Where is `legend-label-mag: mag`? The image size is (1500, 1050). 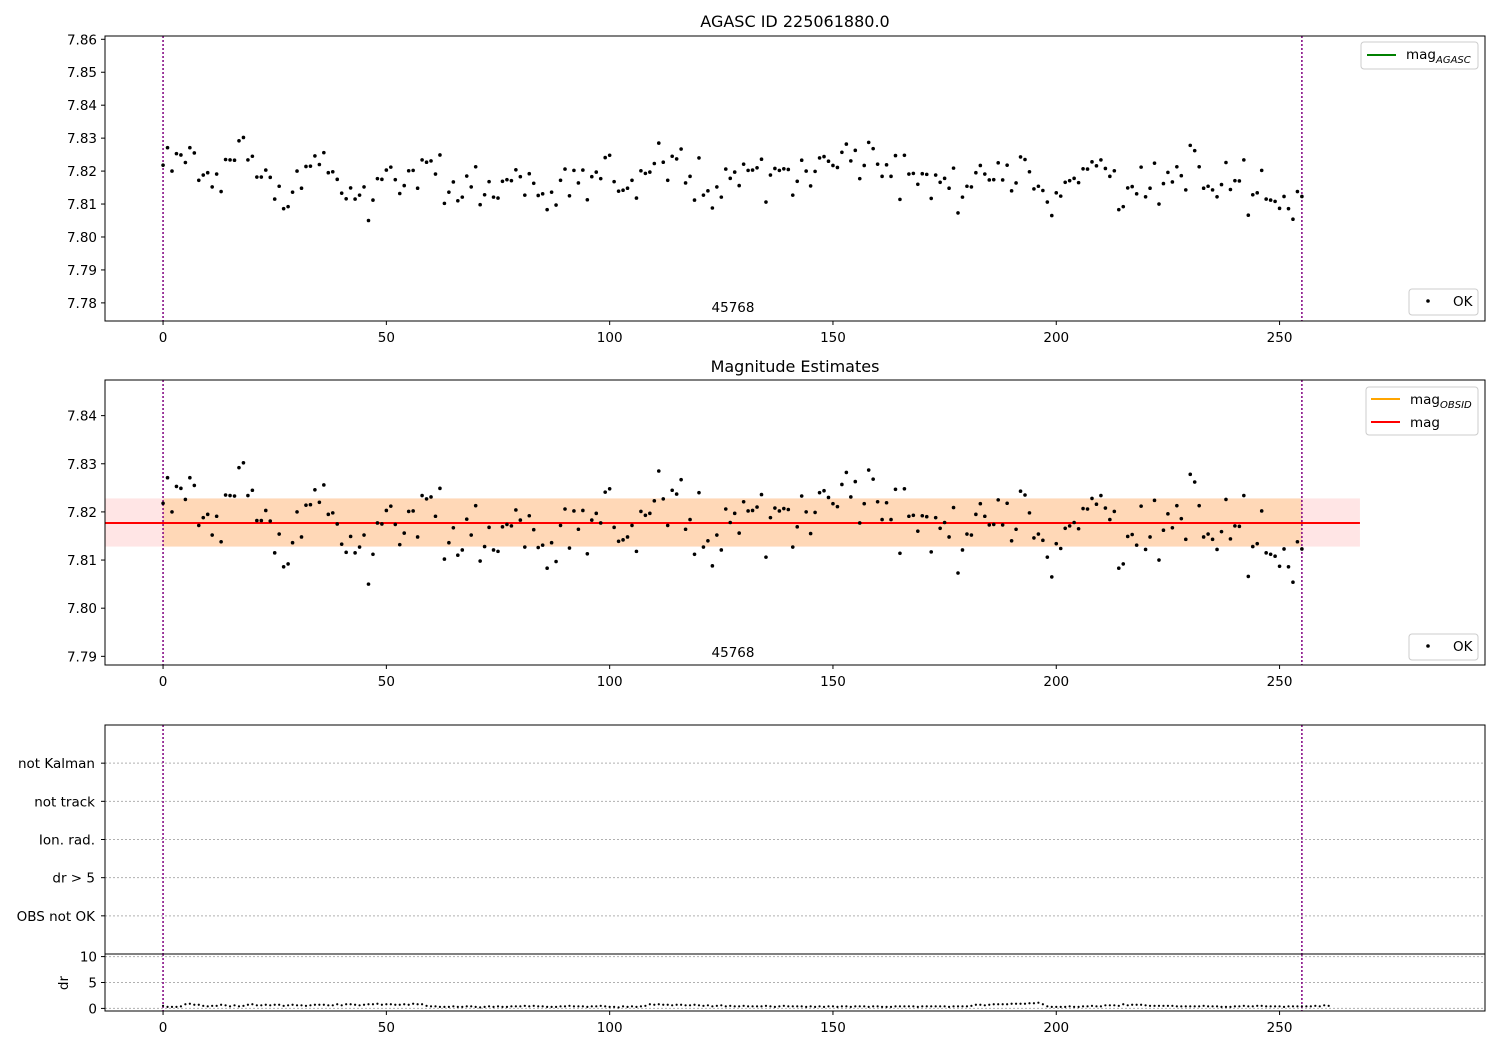
legend-label-mag: mag is located at coordinates (1425, 423).